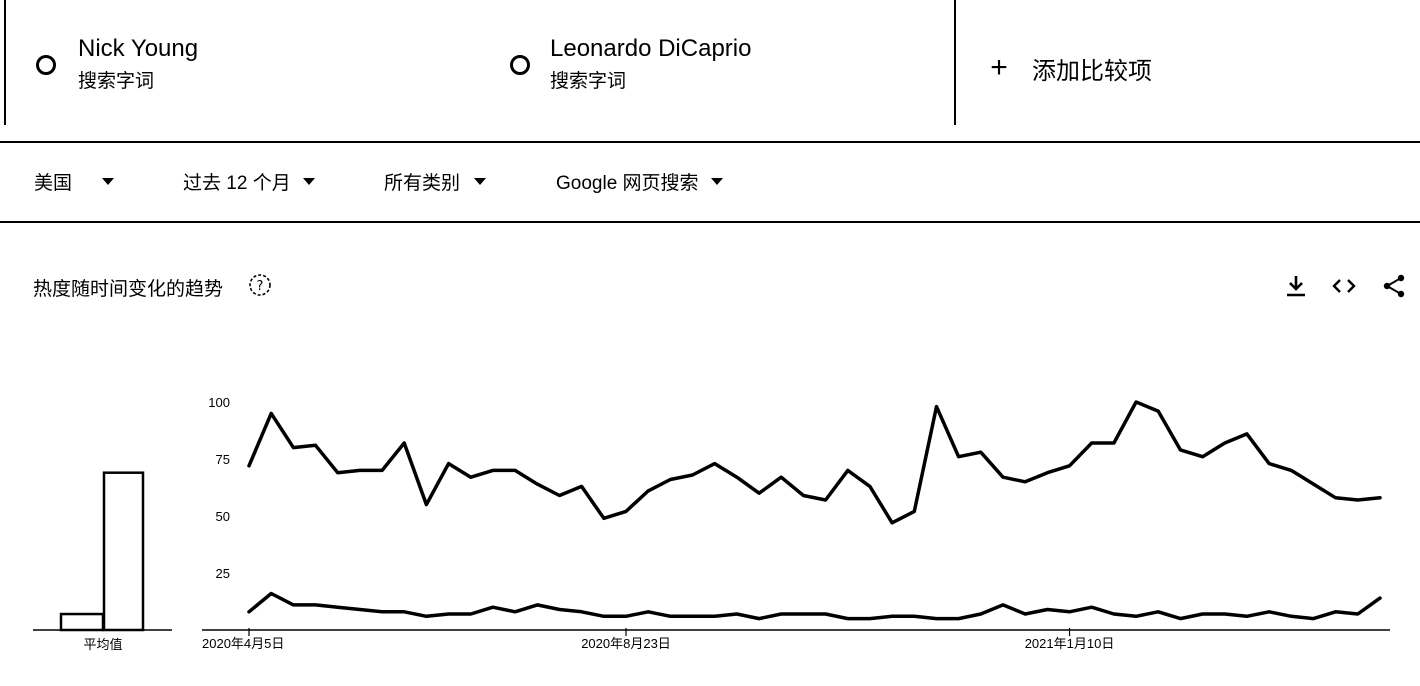 The image size is (1420, 686). I want to click on y-tick-label: 25, so click(223, 573).